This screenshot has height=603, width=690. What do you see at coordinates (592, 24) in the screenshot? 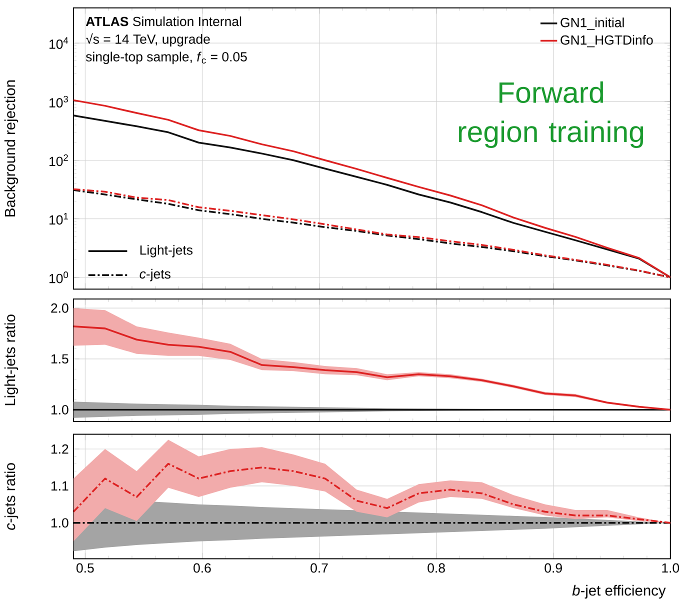
I see `legend-label: GN1_initial` at bounding box center [592, 24].